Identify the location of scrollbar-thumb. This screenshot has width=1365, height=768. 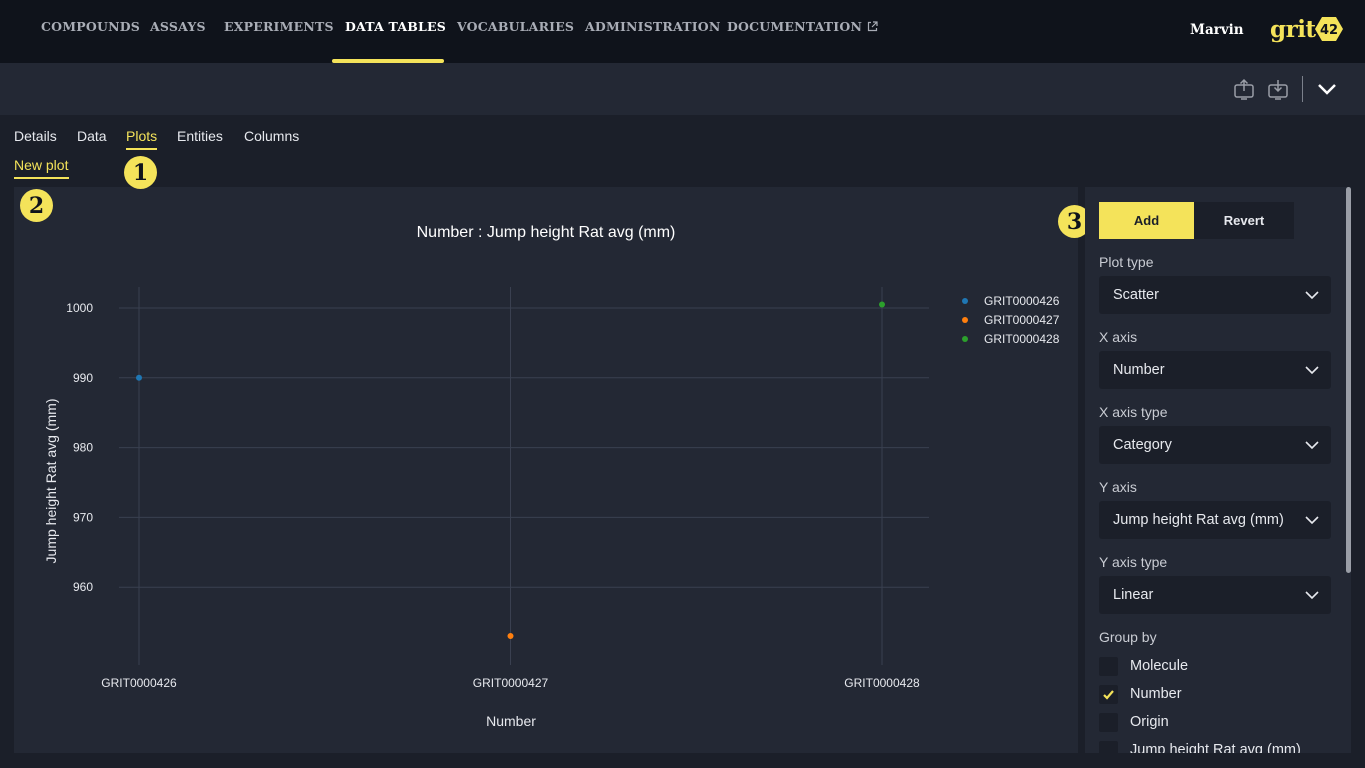
(1348, 380).